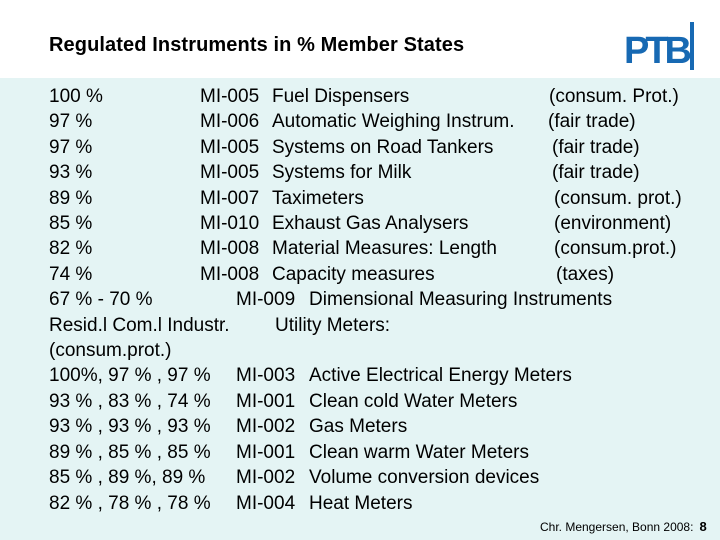 The height and width of the screenshot is (540, 720). What do you see at coordinates (341, 96) in the screenshot?
I see `row-name: Fuel Dispensers` at bounding box center [341, 96].